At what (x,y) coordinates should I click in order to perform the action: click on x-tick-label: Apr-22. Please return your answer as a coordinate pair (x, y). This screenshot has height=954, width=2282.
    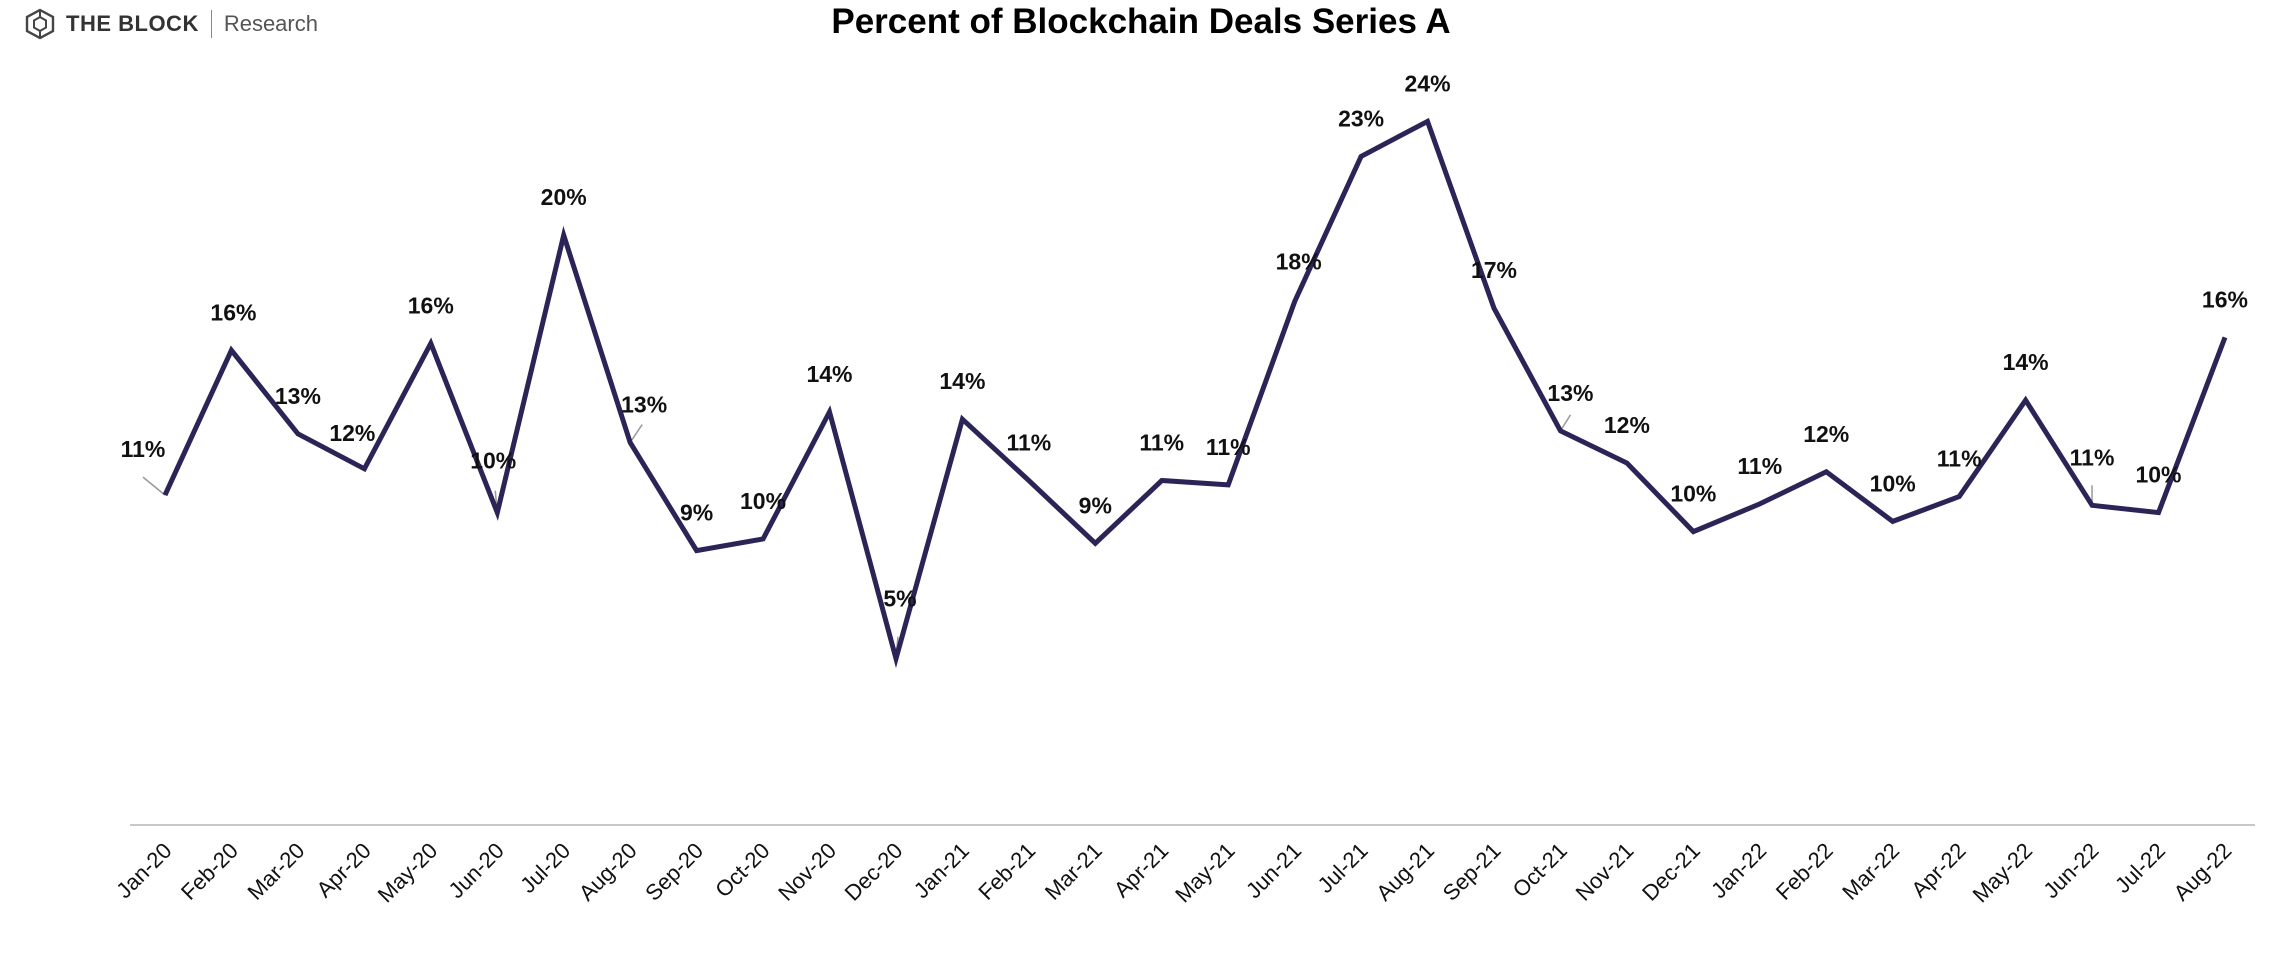
    Looking at the image, I should click on (1938, 870).